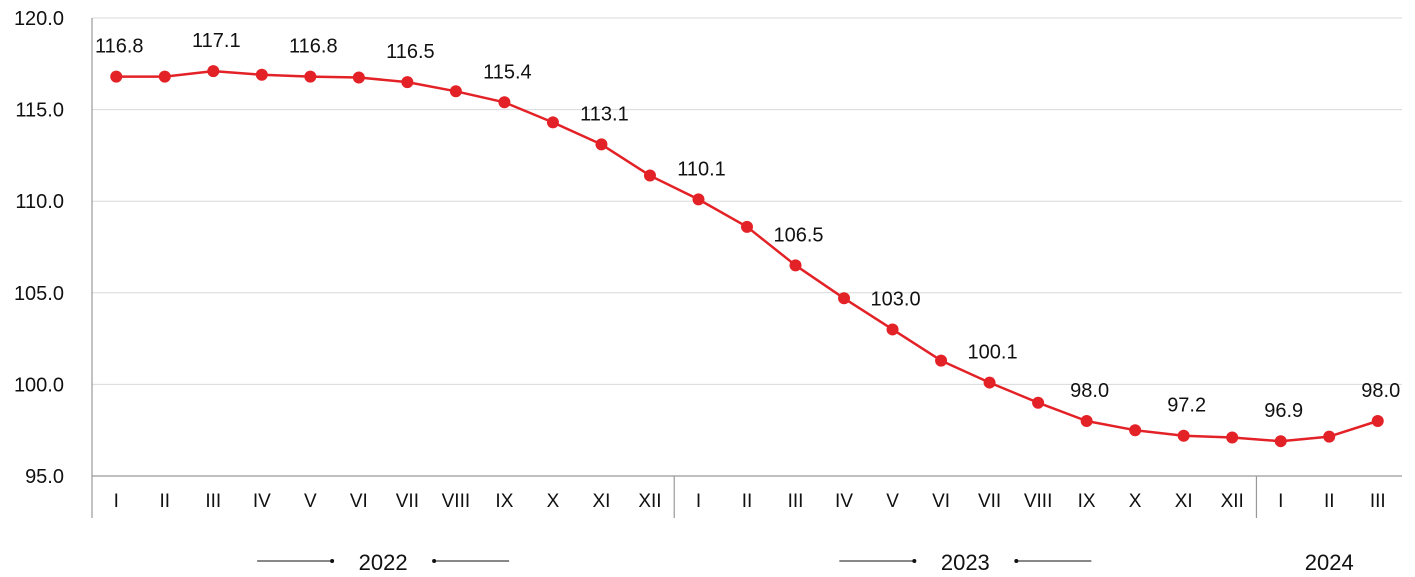 This screenshot has height=577, width=1415. Describe the element at coordinates (965, 562) in the screenshot. I see `year-label: 2023` at that location.